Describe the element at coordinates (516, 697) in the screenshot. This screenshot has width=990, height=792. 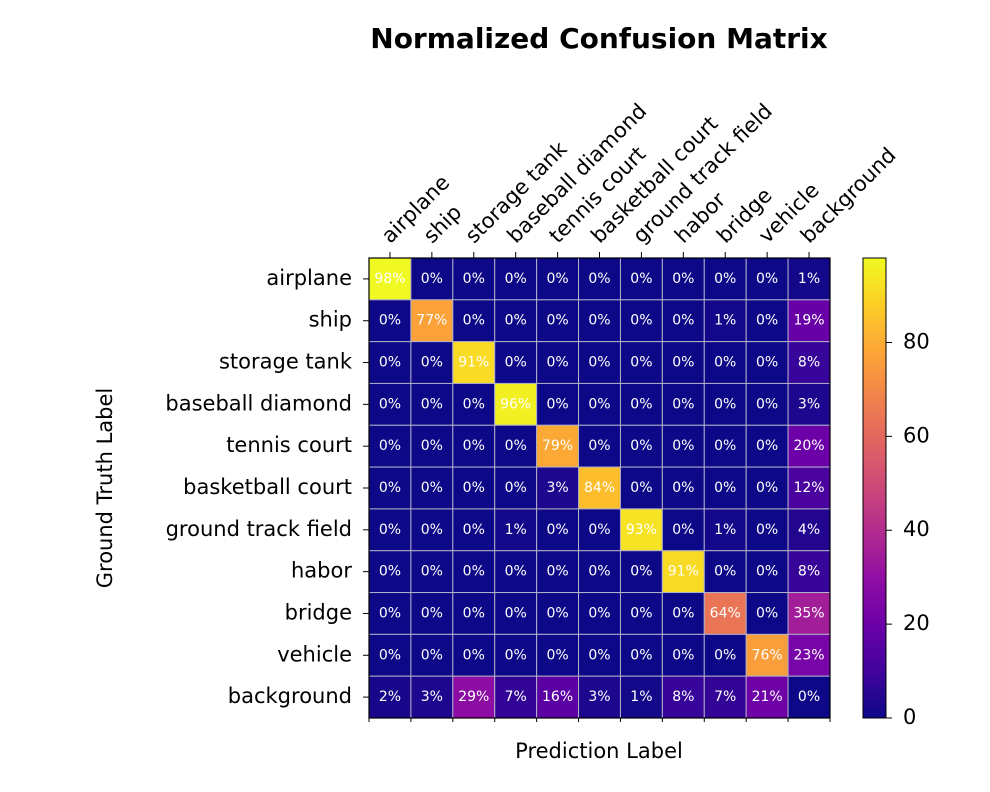
I see `cell-label: 7%` at that location.